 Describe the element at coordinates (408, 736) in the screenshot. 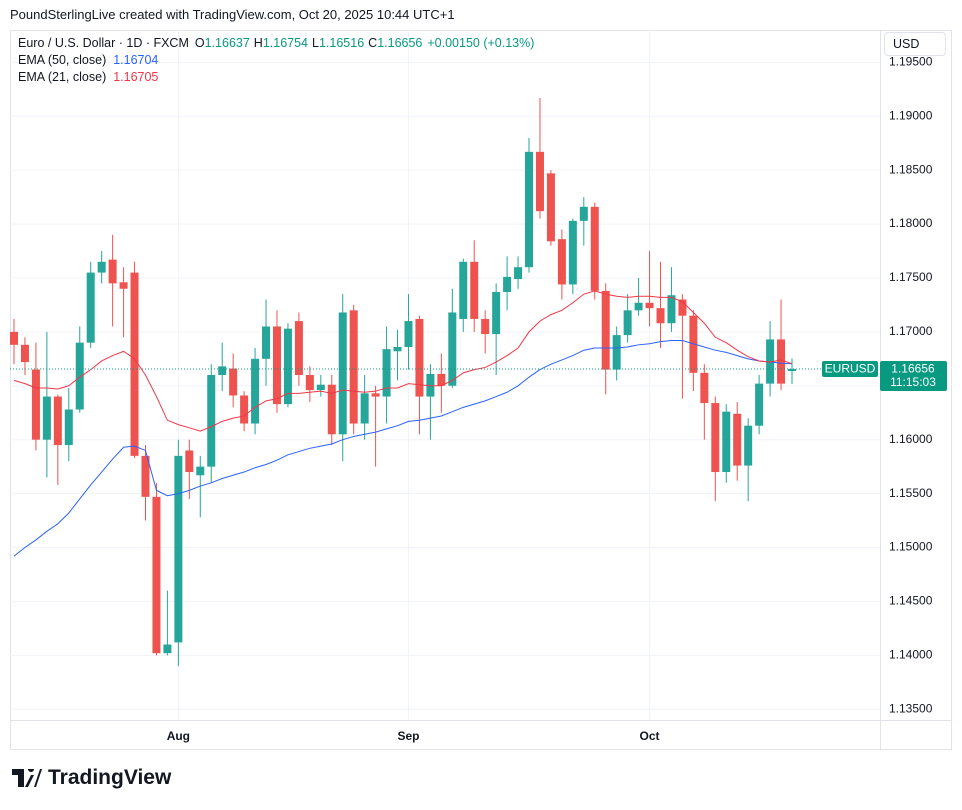

I see `x-tick-label: Sep` at that location.